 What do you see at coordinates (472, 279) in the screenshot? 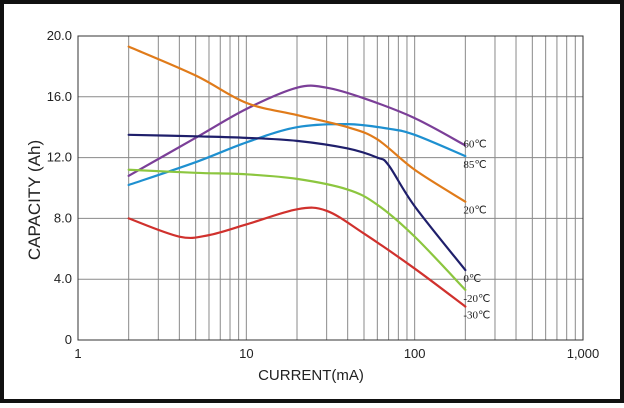
I see `series-label-4: 0℃` at bounding box center [472, 279].